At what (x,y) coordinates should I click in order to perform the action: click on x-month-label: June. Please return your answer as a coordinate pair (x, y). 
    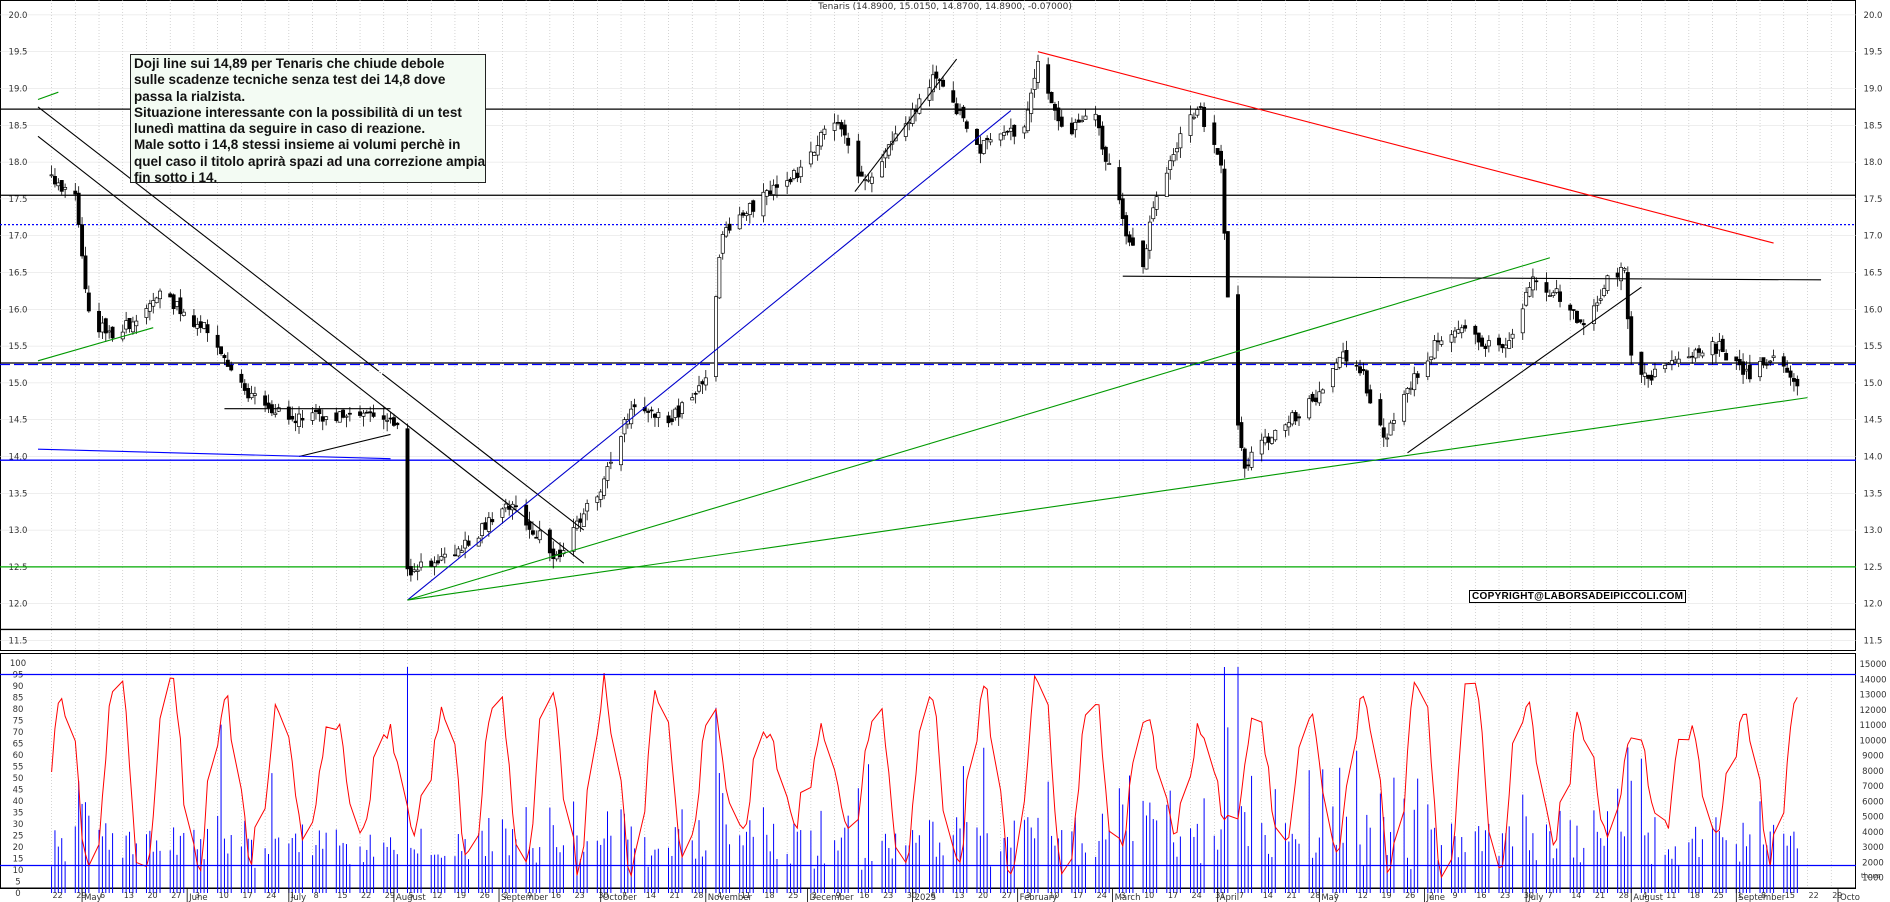
    Looking at the image, I should click on (198, 897).